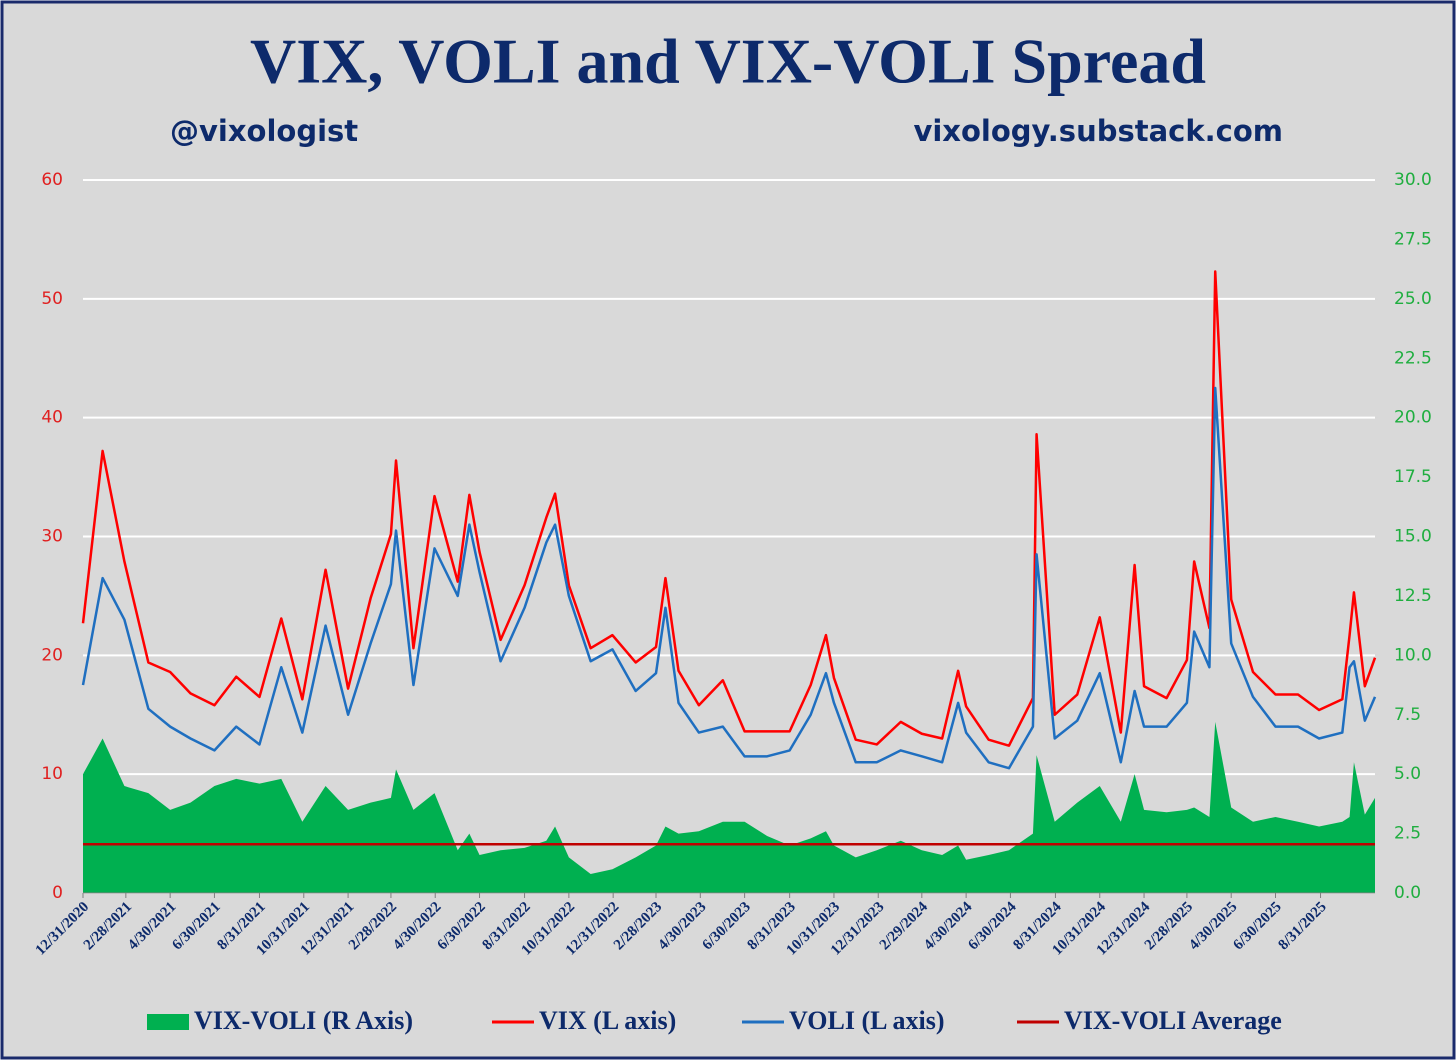 This screenshot has height=1060, width=1456. What do you see at coordinates (52, 537) in the screenshot?
I see `y-tick-label: 30` at bounding box center [52, 537].